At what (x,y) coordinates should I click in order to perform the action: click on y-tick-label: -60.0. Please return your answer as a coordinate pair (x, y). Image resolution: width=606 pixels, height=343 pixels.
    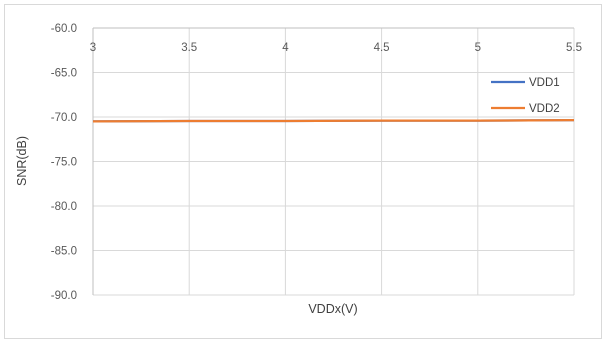
    Looking at the image, I should click on (64, 29).